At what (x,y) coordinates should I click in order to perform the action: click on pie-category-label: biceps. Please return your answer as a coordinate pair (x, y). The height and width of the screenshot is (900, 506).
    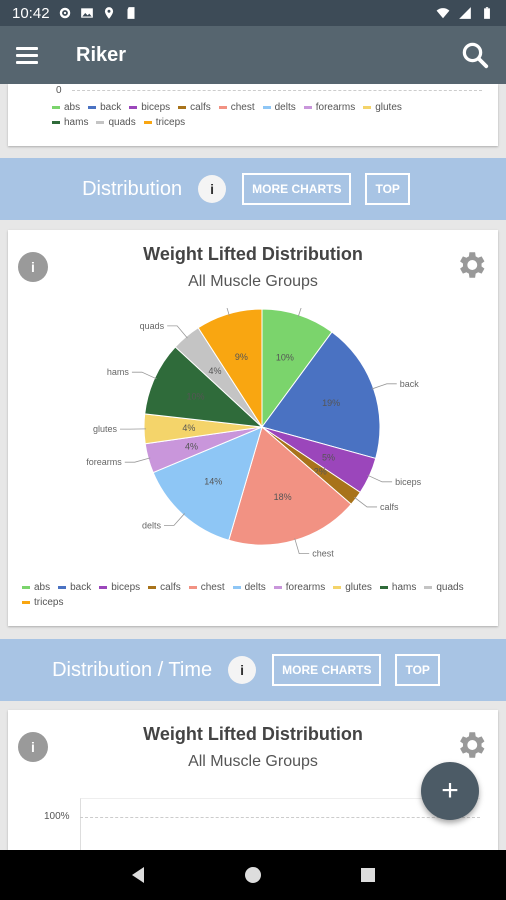
    Looking at the image, I should click on (408, 482).